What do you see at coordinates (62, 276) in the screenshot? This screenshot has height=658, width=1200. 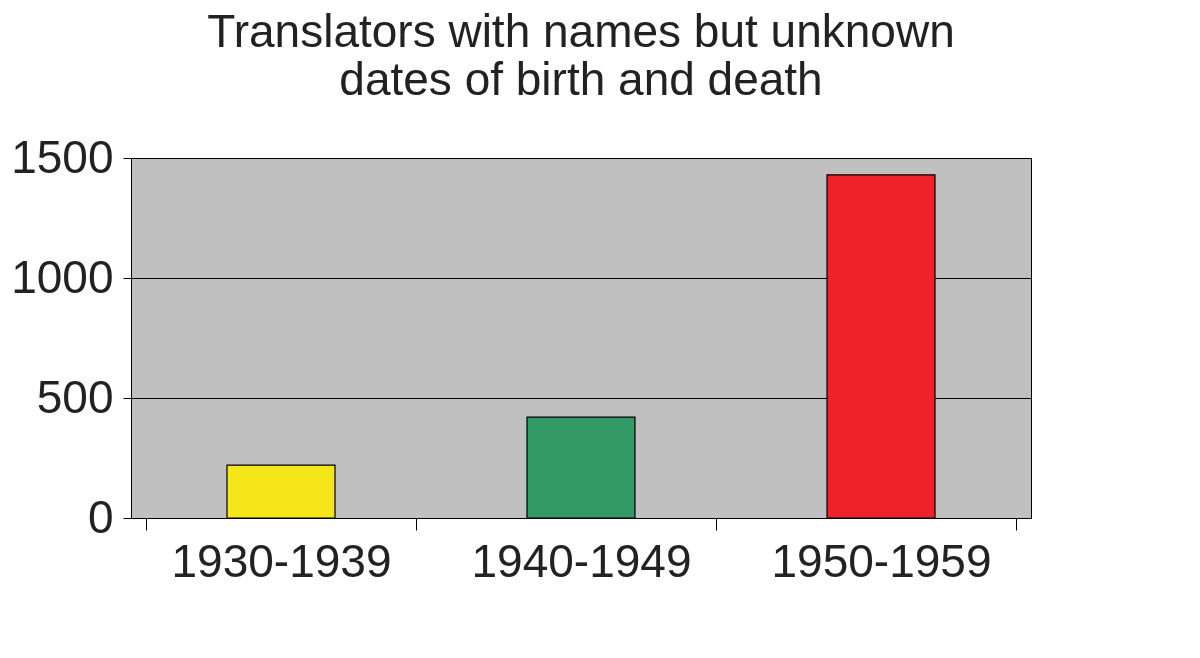 I see `y-tick-label: 1000` at bounding box center [62, 276].